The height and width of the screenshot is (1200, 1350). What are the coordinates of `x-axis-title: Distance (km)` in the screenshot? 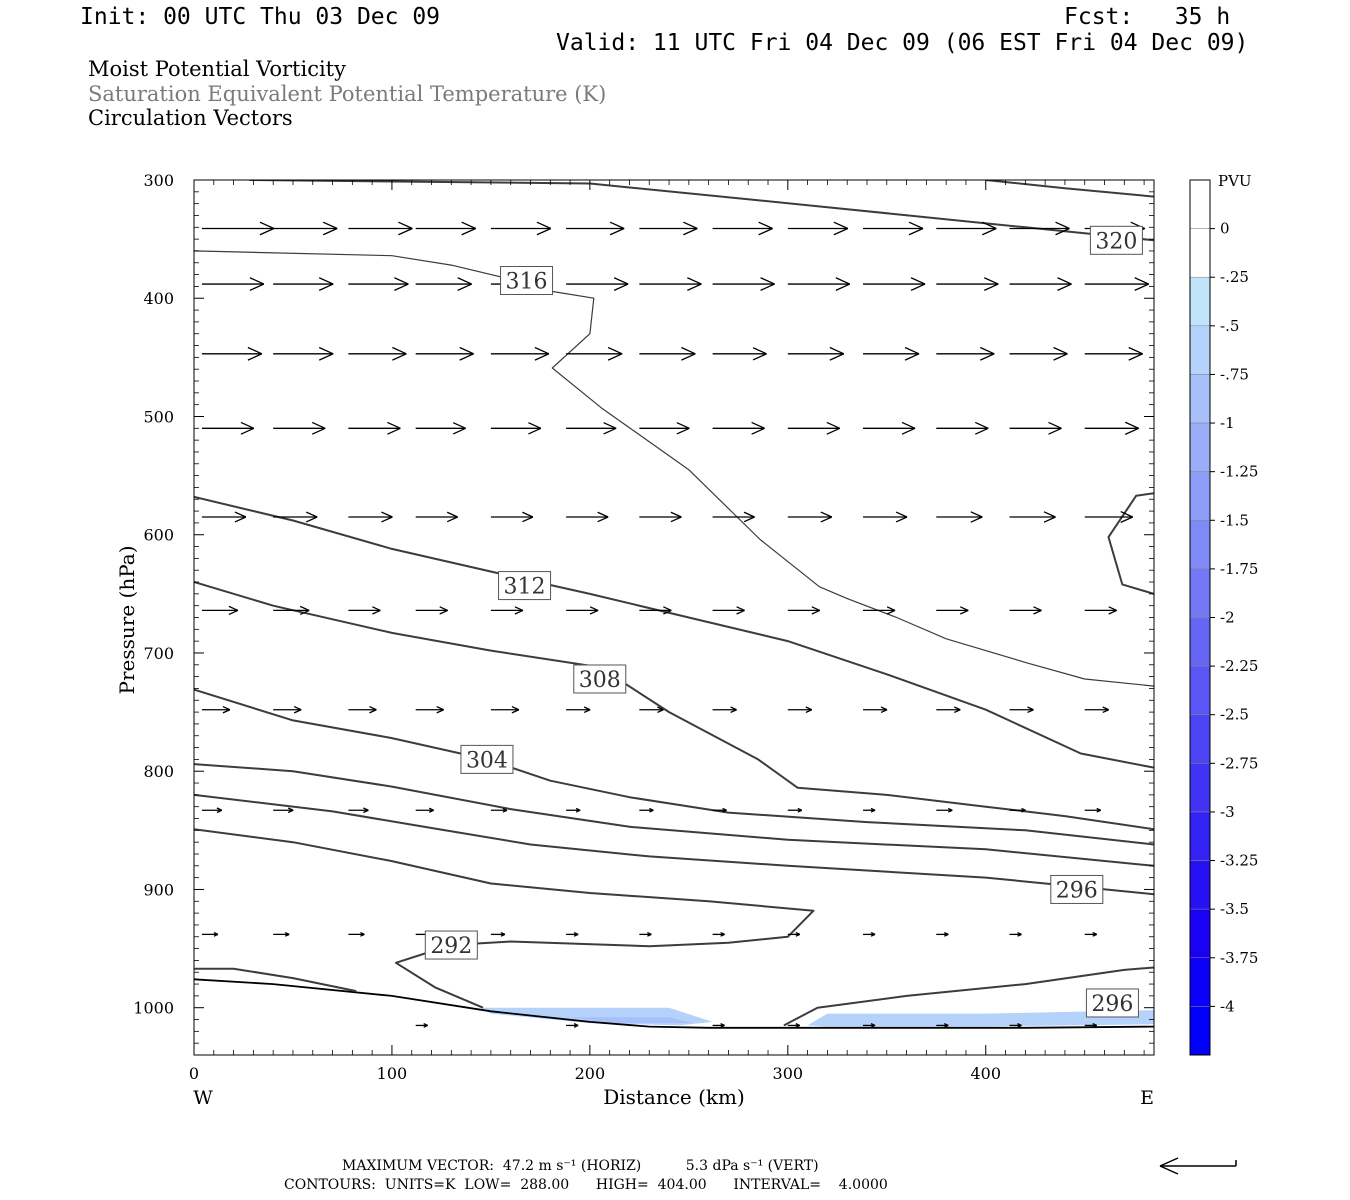 It's located at (674, 1097).